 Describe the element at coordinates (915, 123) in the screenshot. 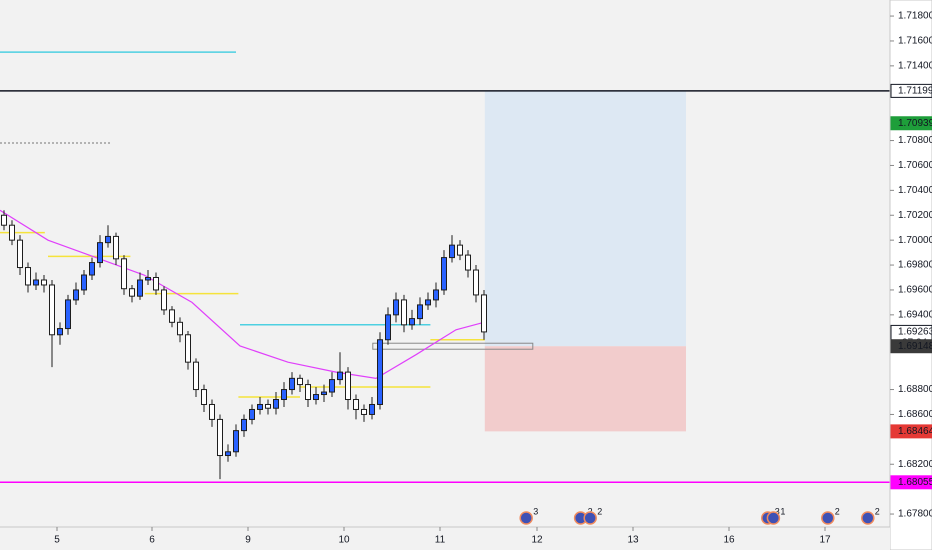

I see `price-label: 1.70939` at that location.